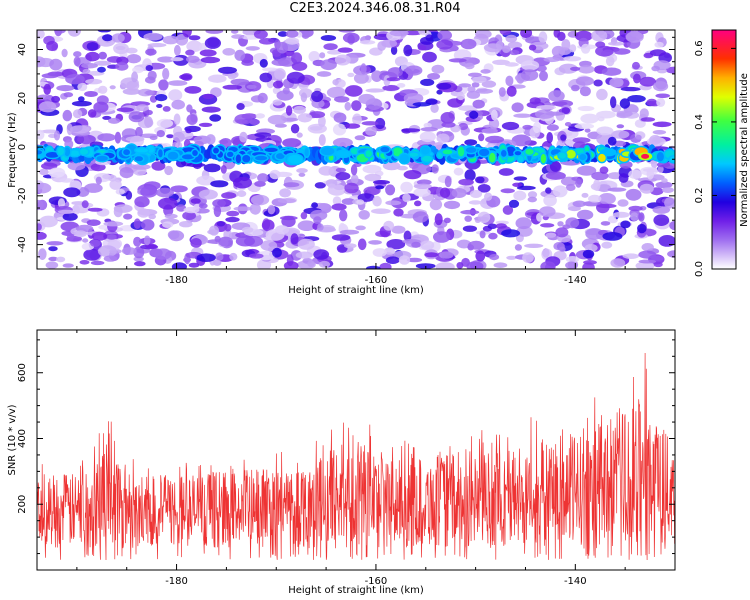 The image size is (750, 600). I want to click on colorbar-tick-label: 0.0, so click(699, 269).